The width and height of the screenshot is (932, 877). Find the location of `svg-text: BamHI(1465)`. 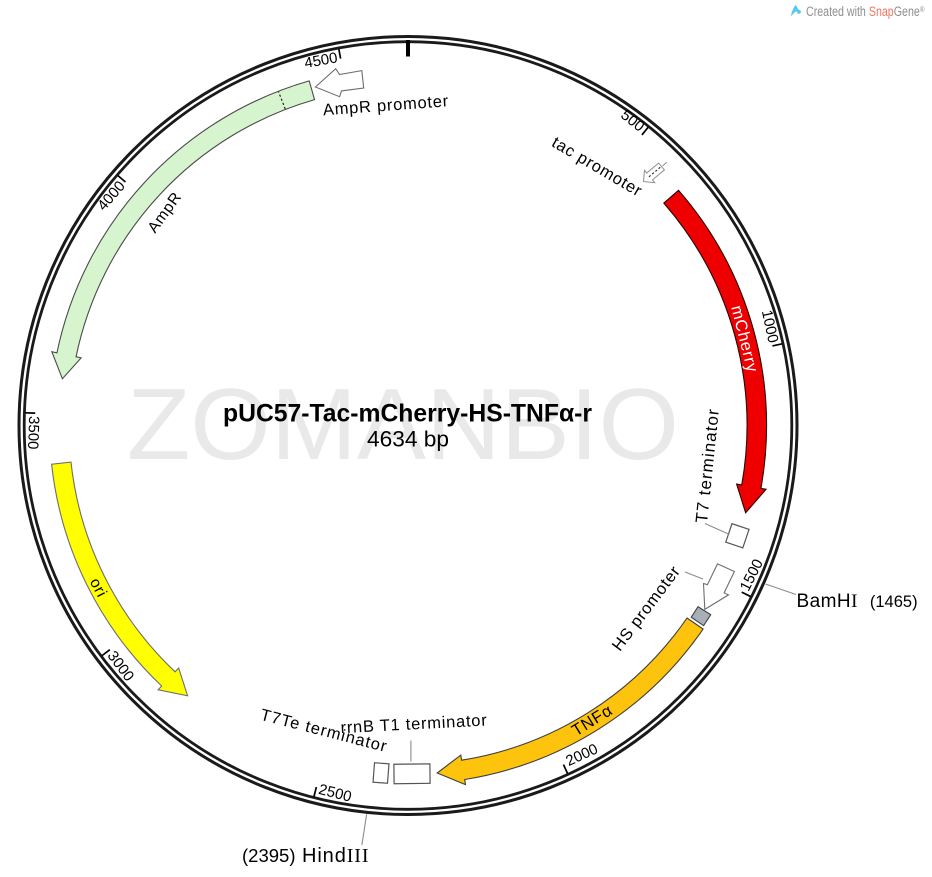

svg-text: BamHI(1465) is located at coordinates (857, 601).